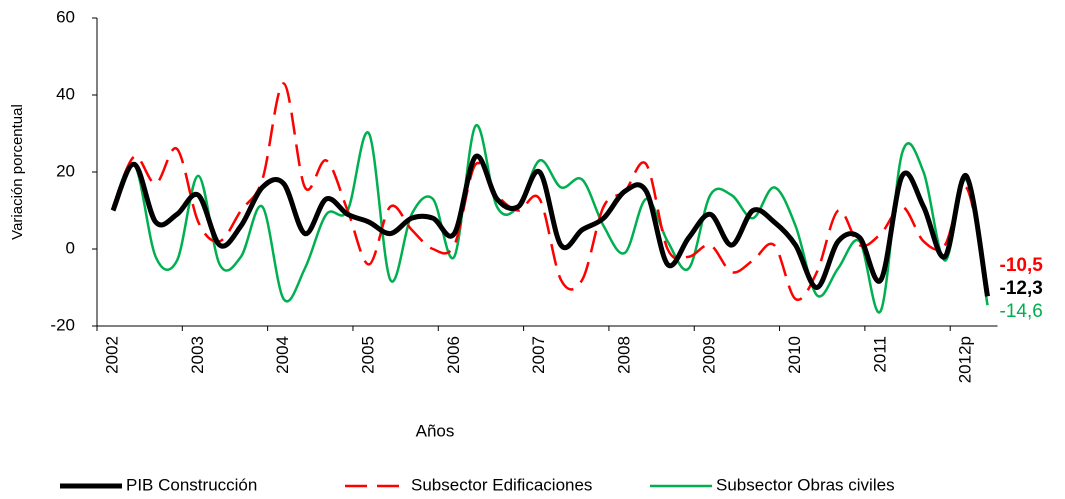 This screenshot has width=1065, height=499. What do you see at coordinates (709, 355) in the screenshot?
I see `x-tick-label: 2009` at bounding box center [709, 355].